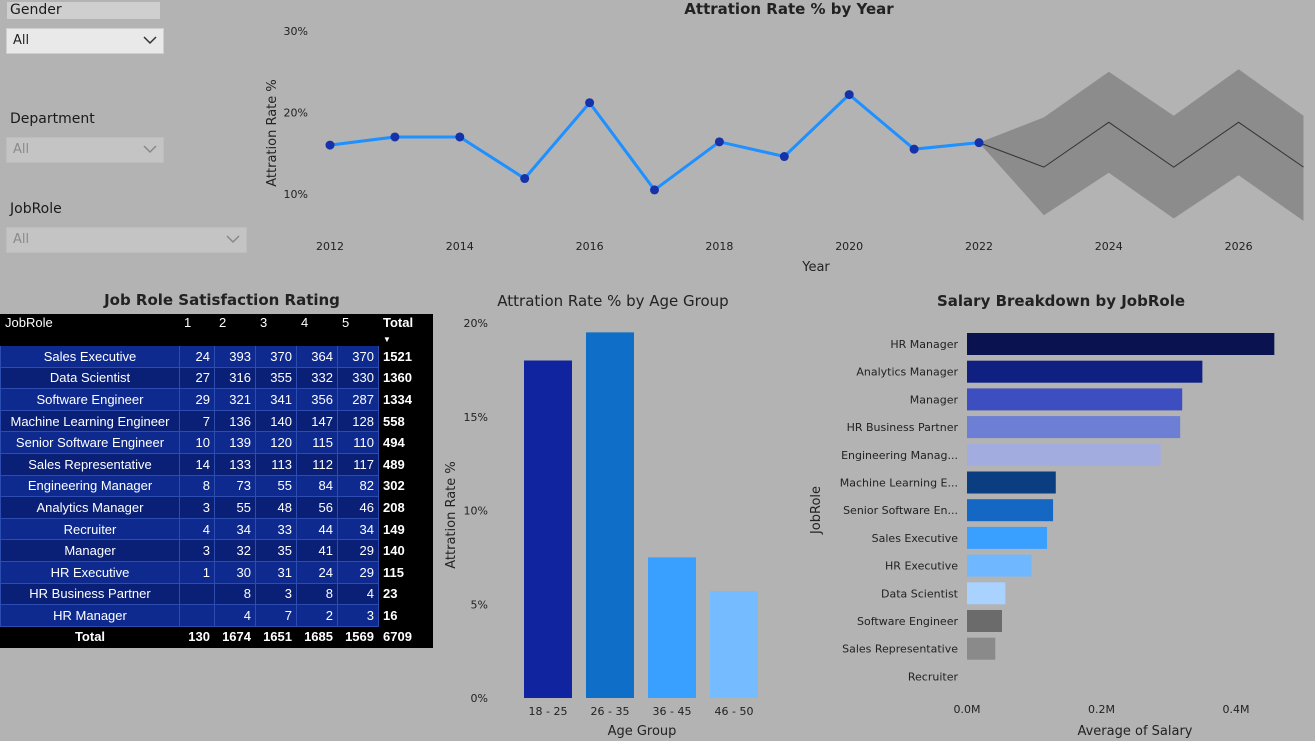 The height and width of the screenshot is (741, 1315). What do you see at coordinates (317, 330) in the screenshot?
I see `matrix-header-4: 4` at bounding box center [317, 330].